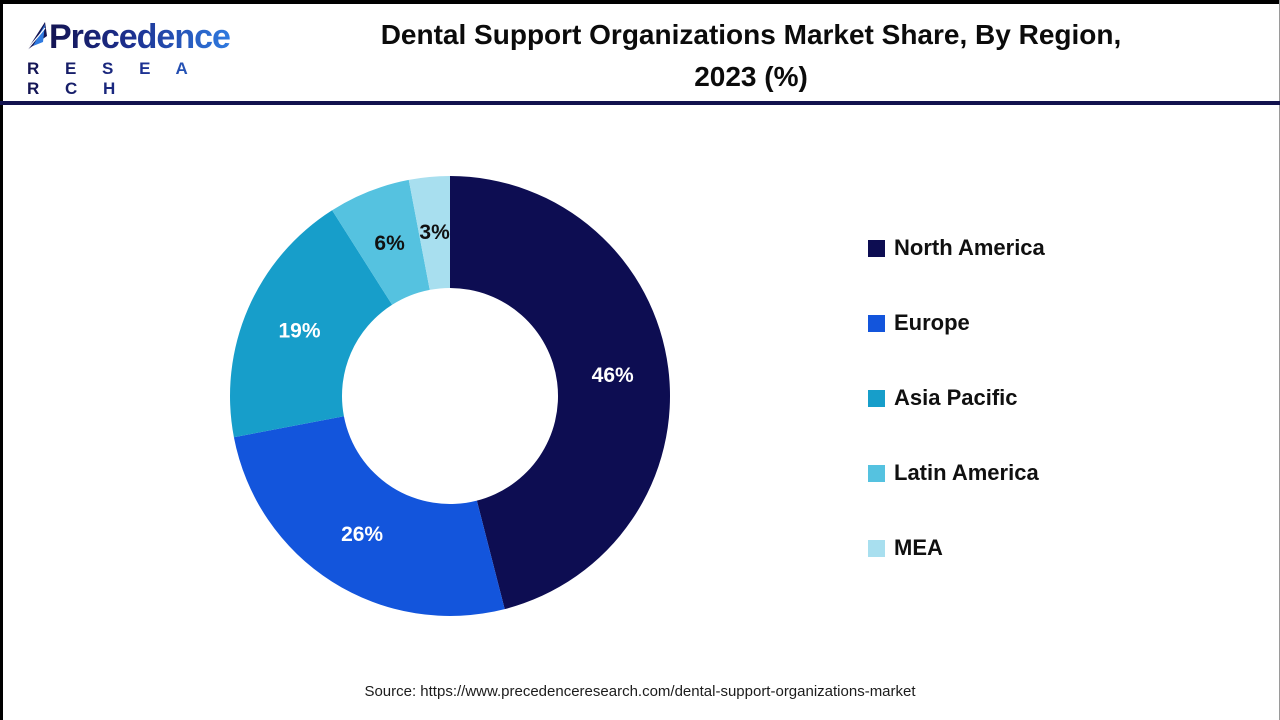 Image resolution: width=1280 pixels, height=720 pixels. I want to click on legend-item-asia-pacific: Asia Pacific, so click(956, 398).